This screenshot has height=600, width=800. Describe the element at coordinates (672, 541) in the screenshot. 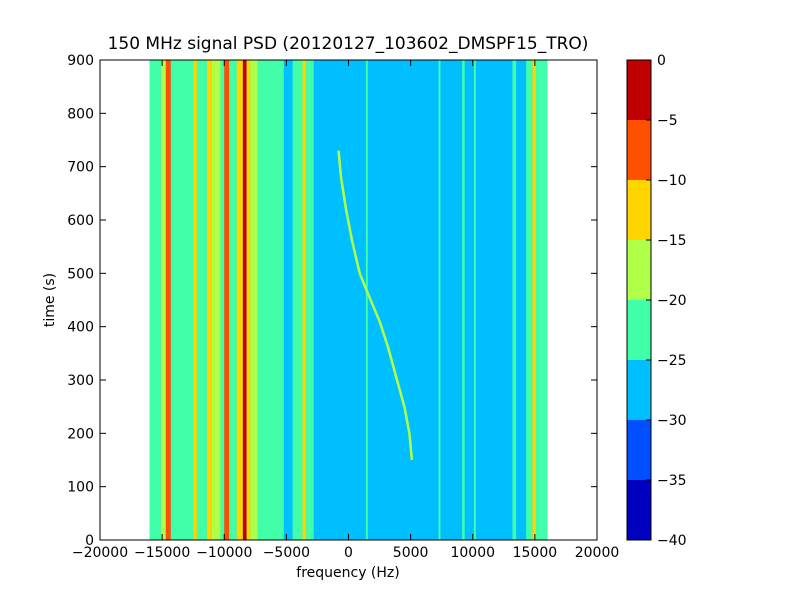

I see `colorbar-tick-label-0: −40` at that location.